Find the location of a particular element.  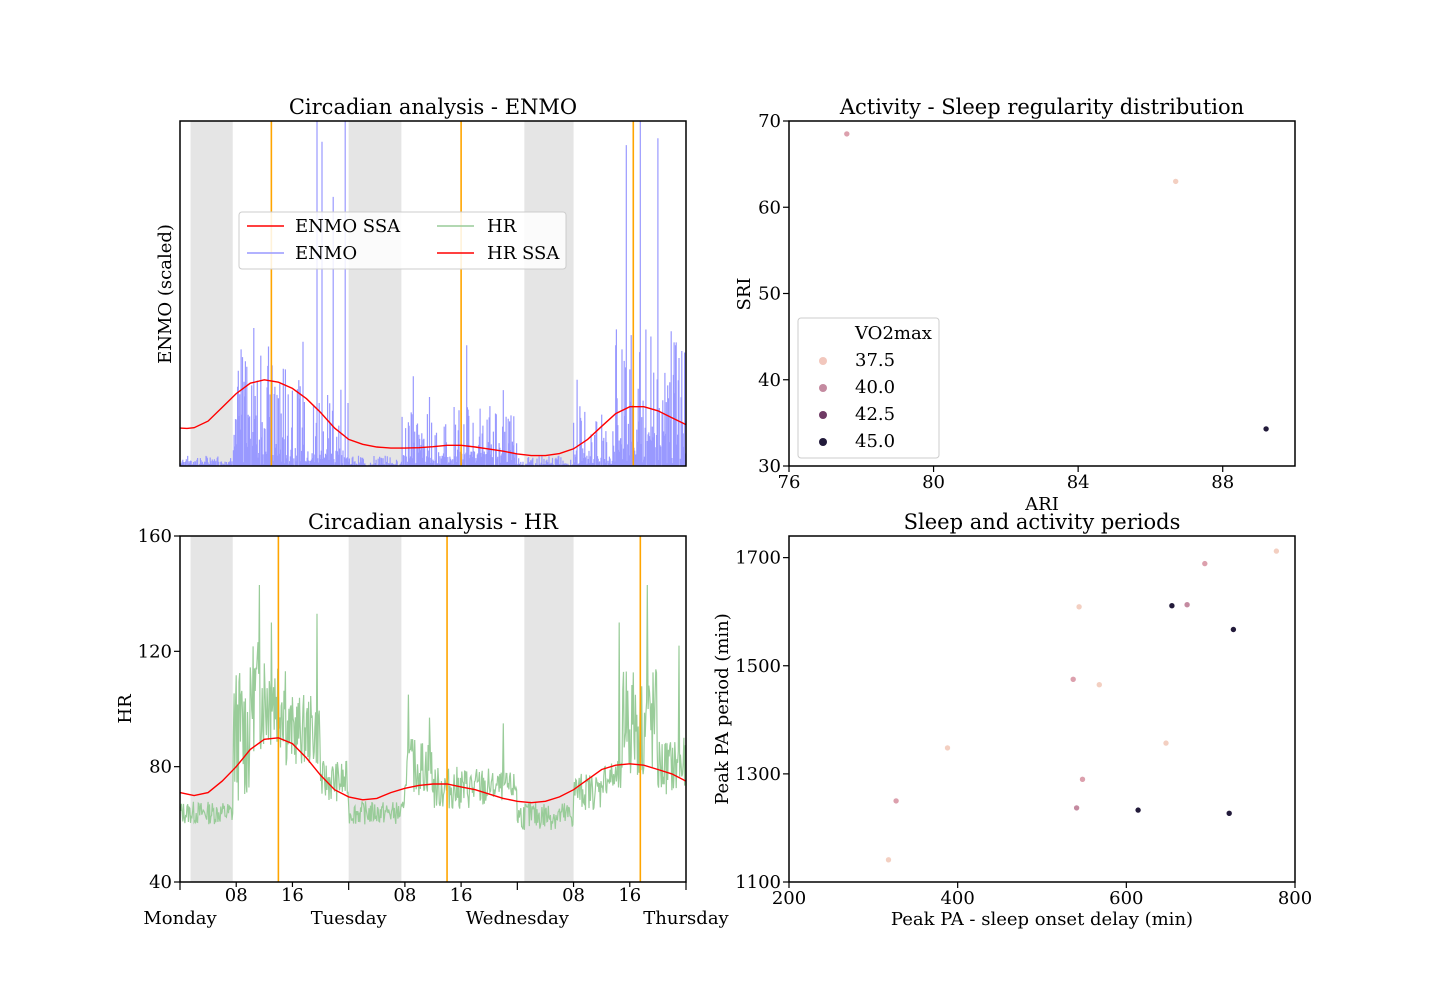

periods-title: Sleep and activity periods is located at coordinates (1042, 522).